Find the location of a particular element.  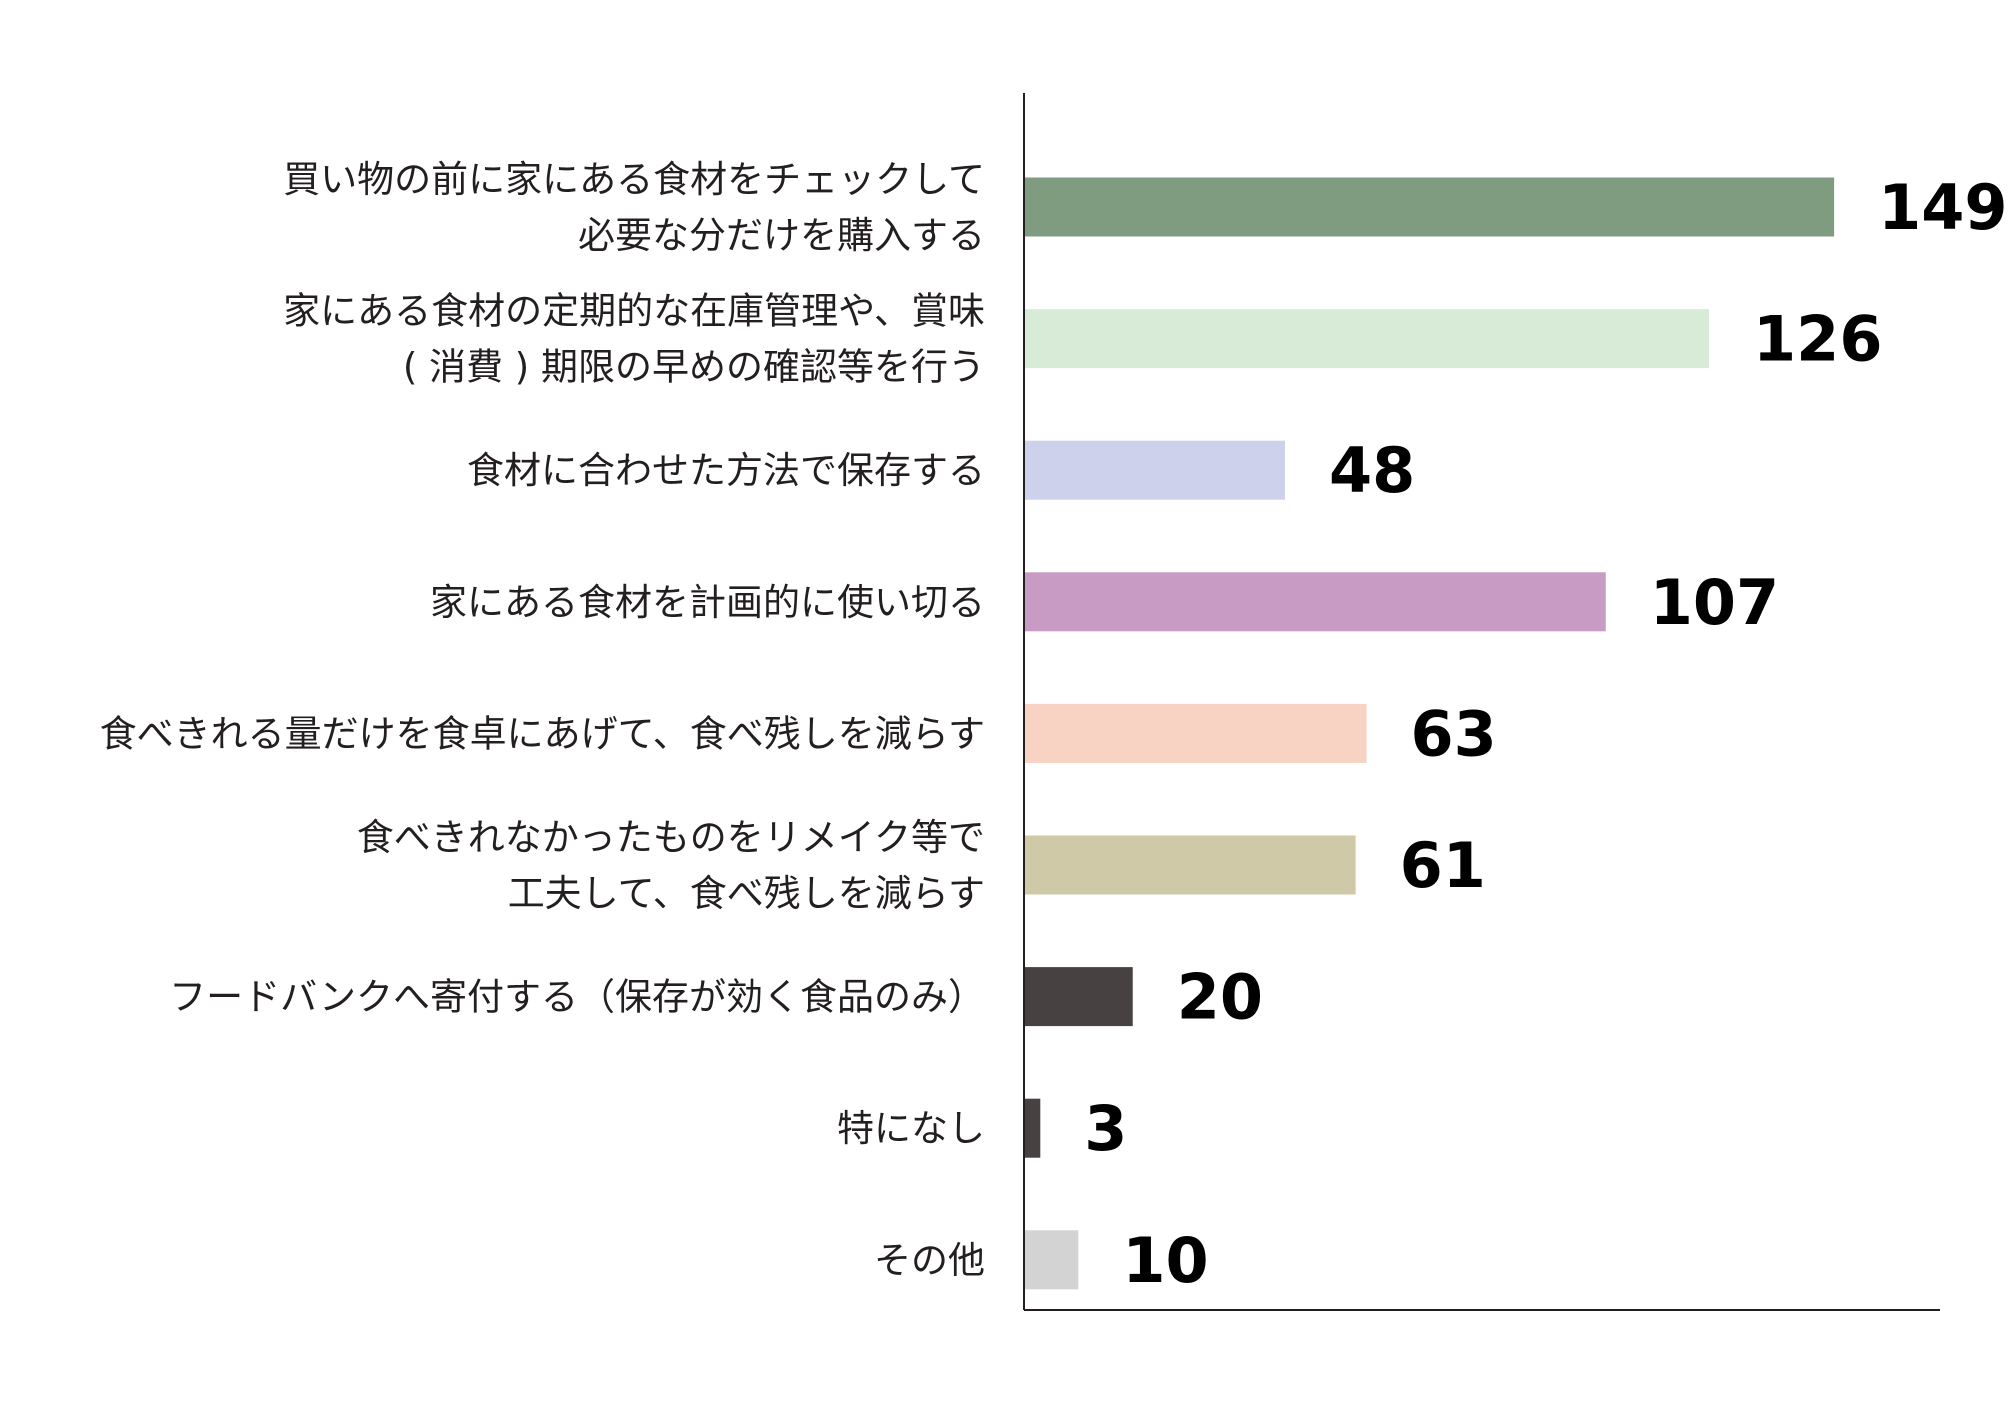

value-label-4: 63 is located at coordinates (1454, 733).